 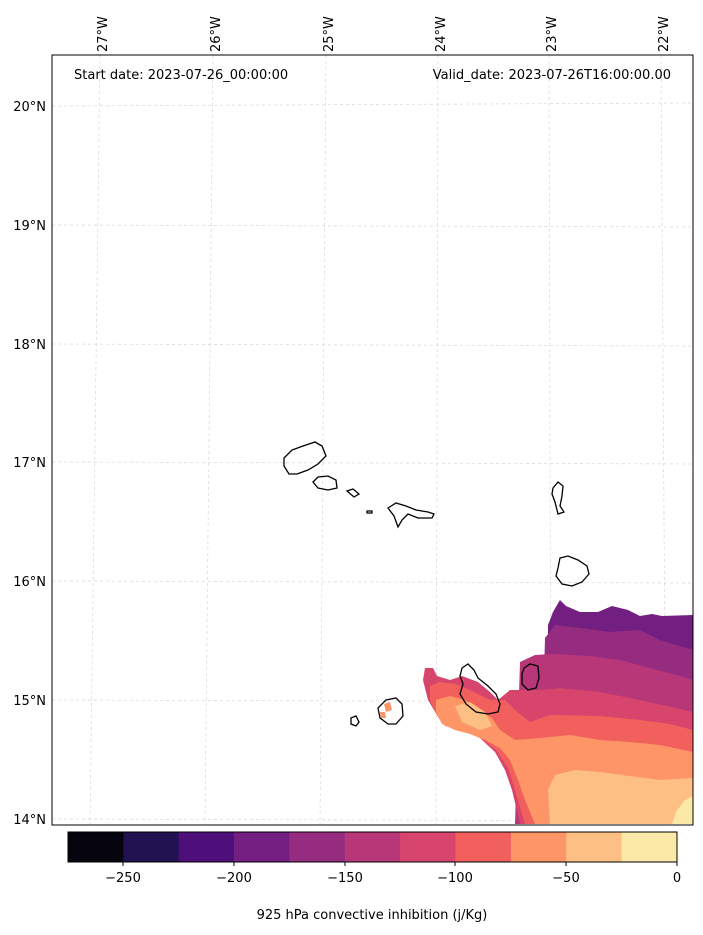 I want to click on island-sal, so click(x=558, y=498).